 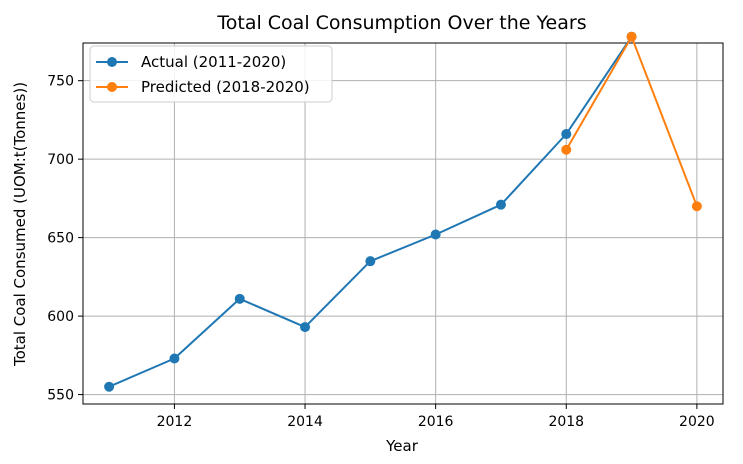 What do you see at coordinates (112, 62) in the screenshot?
I see `legend-actual-marker` at bounding box center [112, 62].